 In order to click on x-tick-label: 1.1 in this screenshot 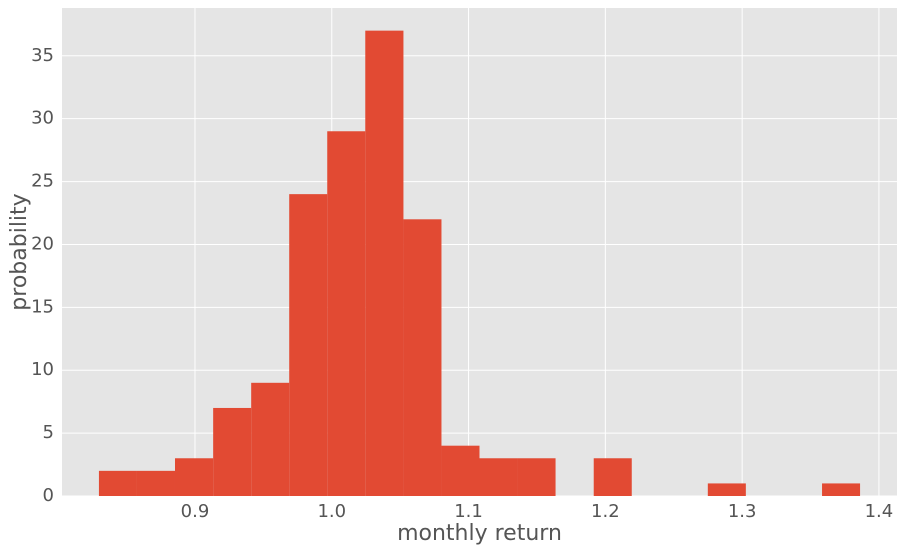, I will do `click(468, 511)`.